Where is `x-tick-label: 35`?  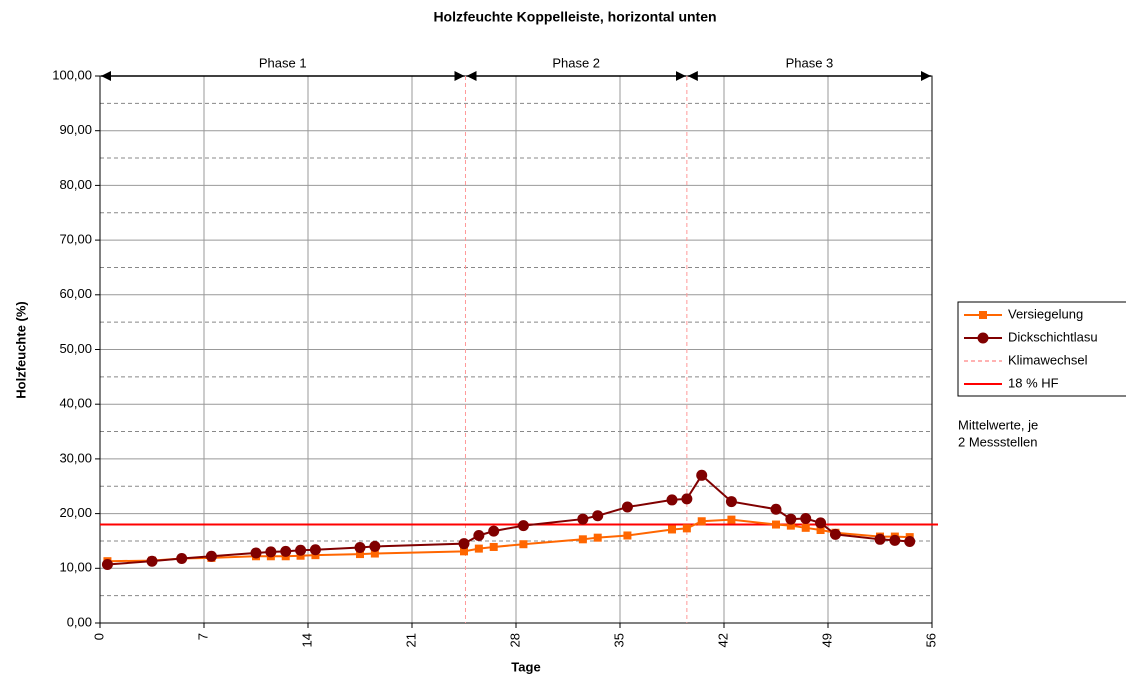 x-tick-label: 35 is located at coordinates (618, 640).